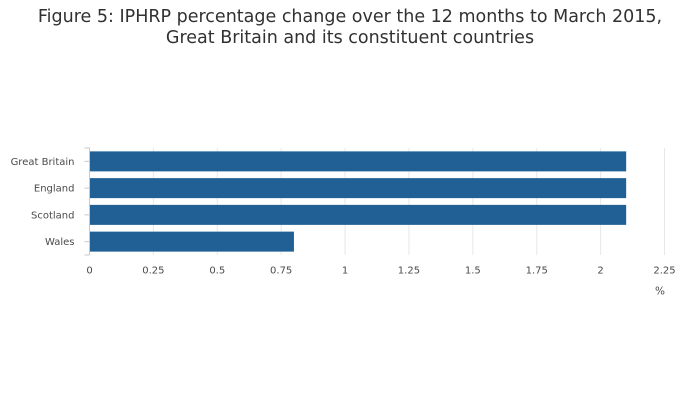 The height and width of the screenshot is (404, 700). What do you see at coordinates (358, 161) in the screenshot?
I see `bar-great-britain` at bounding box center [358, 161].